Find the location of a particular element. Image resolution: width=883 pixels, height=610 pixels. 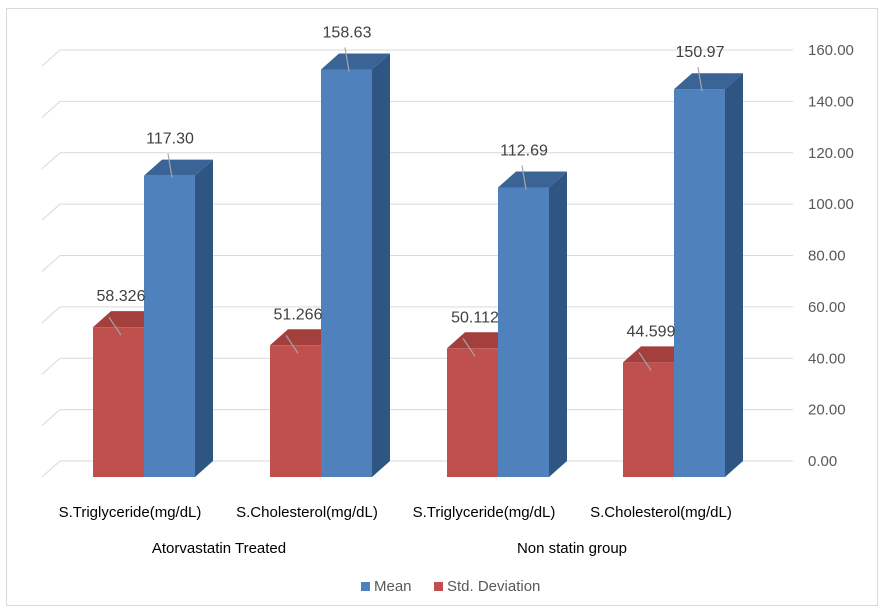

y-tick-label: 140.00 is located at coordinates (831, 101).